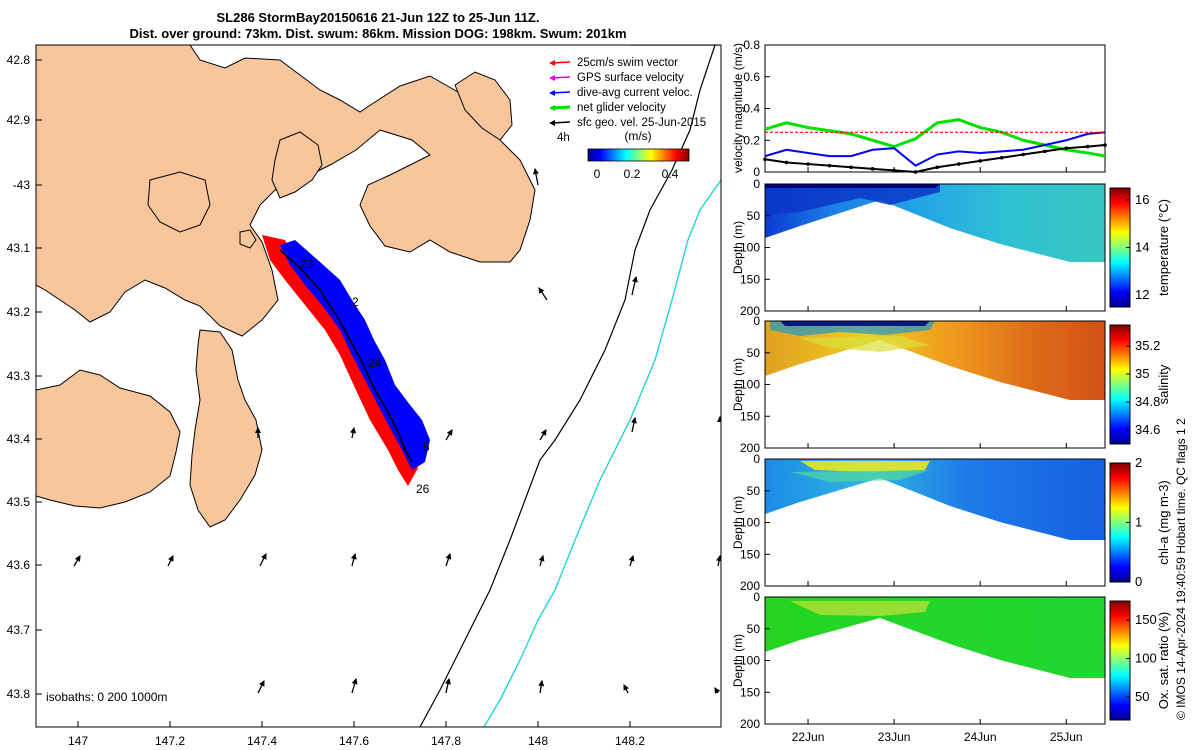  Describe the element at coordinates (307, 264) in the screenshot. I see `track-day-label: 23` at that location.